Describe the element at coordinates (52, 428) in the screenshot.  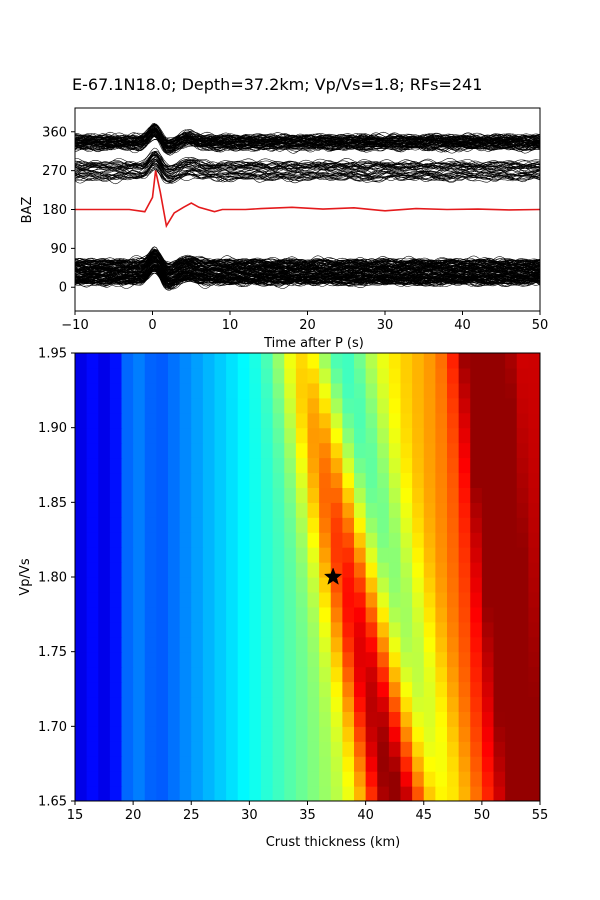
I see `y-tick-label: 1.90` at that location.